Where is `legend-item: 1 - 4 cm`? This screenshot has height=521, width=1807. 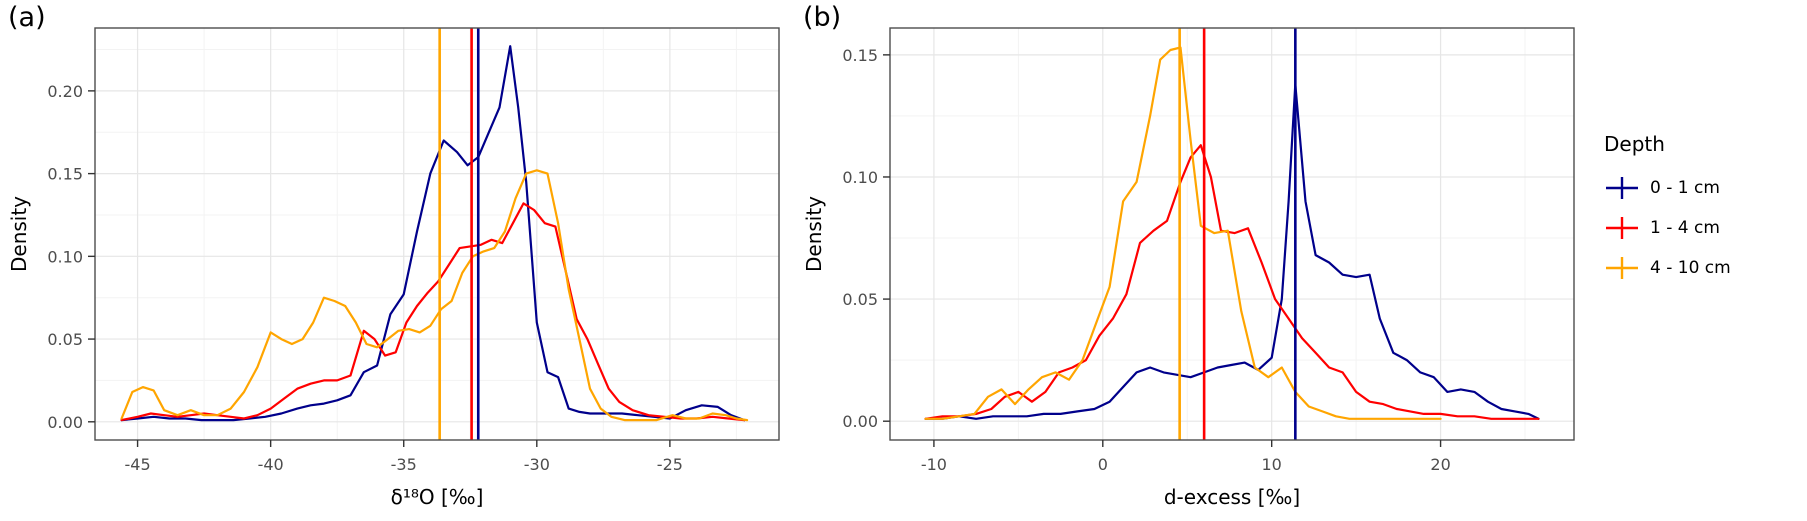
legend-item: 1 - 4 cm is located at coordinates (1705, 228).